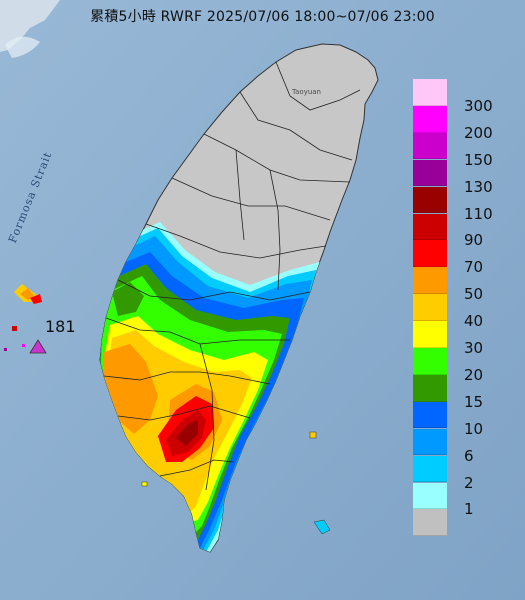 The height and width of the screenshot is (600, 525). I want to click on legend-label: 90, so click(474, 240).